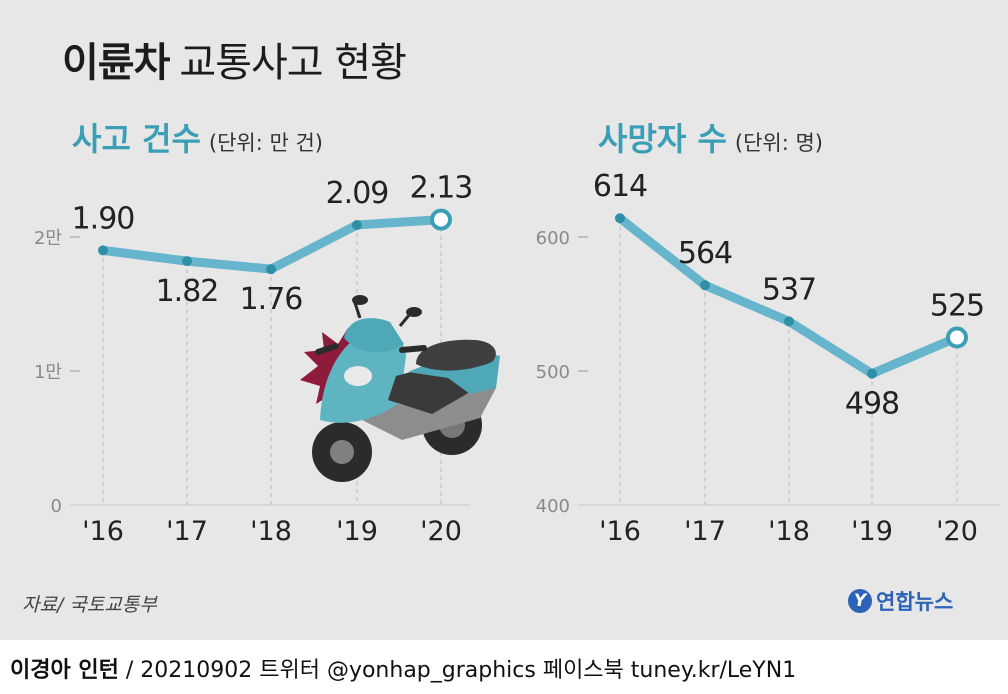 This screenshot has width=1008, height=694. I want to click on deaths-category-label: '20, so click(957, 531).